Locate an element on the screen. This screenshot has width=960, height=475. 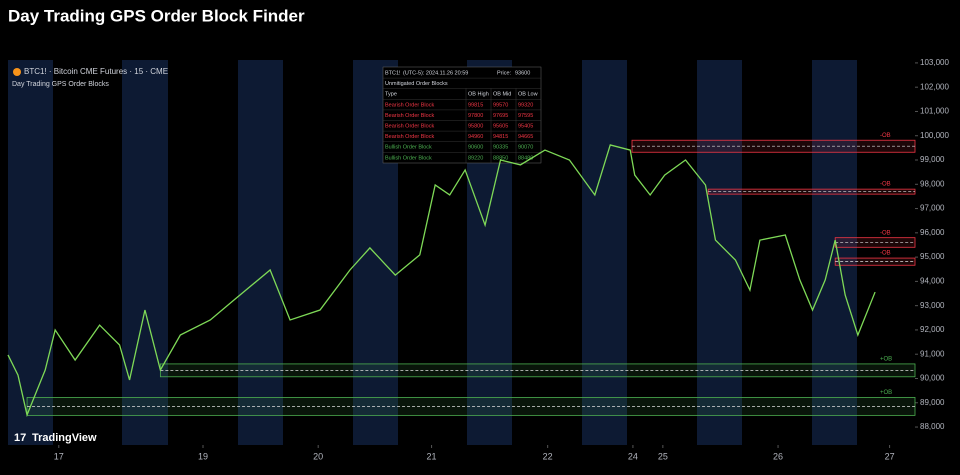
y-tick-label: 93,000 is located at coordinates (932, 305).